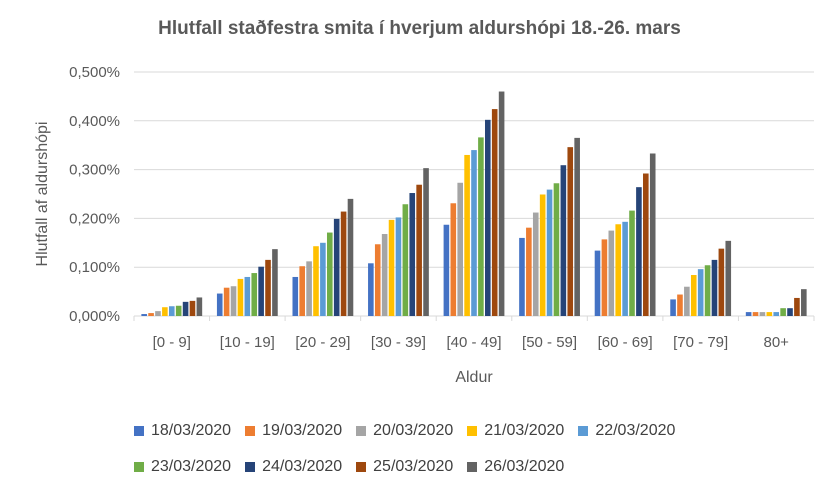 This screenshot has height=492, width=839. I want to click on legend-item: 24/03/2020, so click(293, 467).